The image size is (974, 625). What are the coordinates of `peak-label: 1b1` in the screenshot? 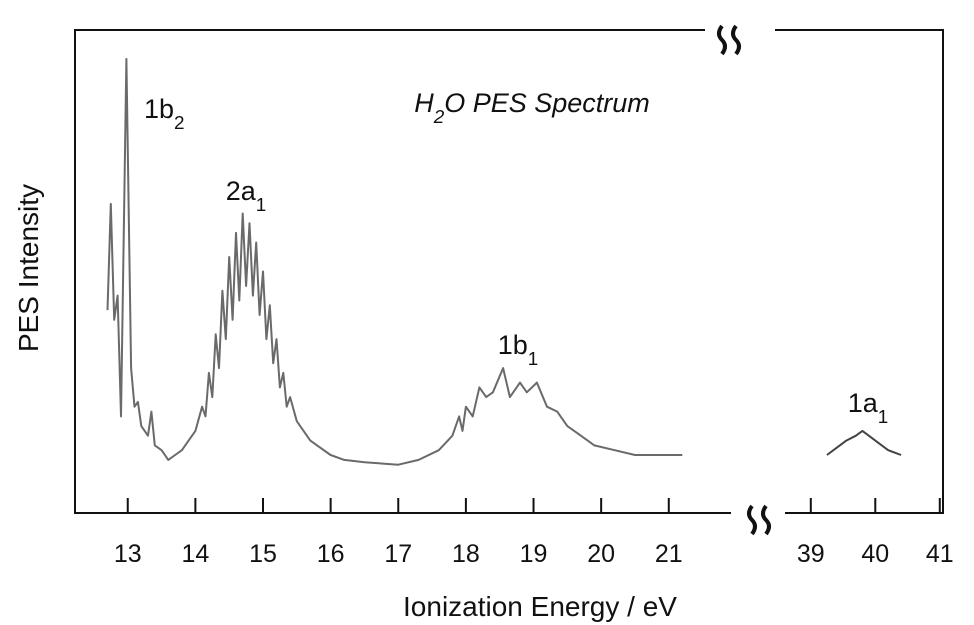 It's located at (518, 350).